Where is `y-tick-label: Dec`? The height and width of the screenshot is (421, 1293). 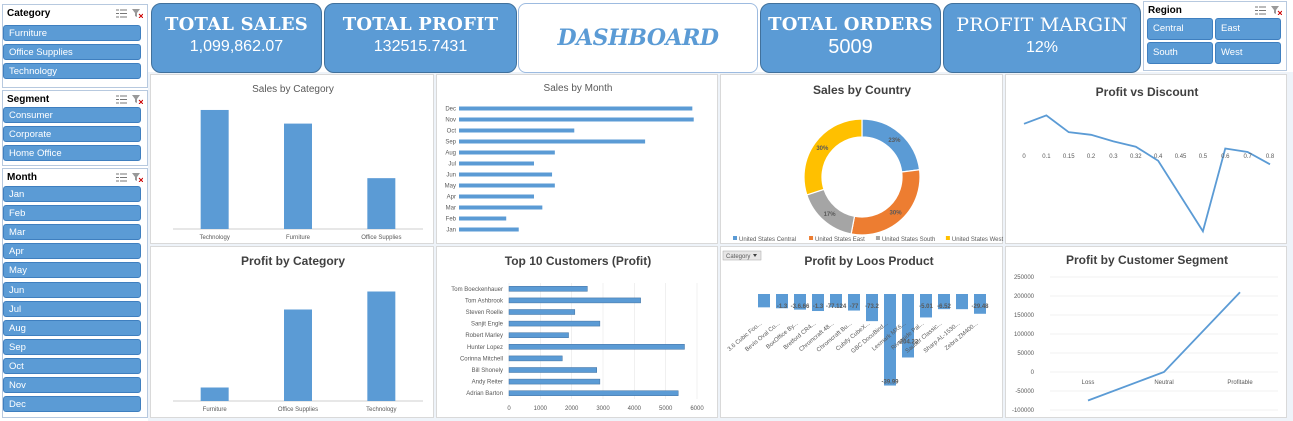
y-tick-label: Dec is located at coordinates (450, 110).